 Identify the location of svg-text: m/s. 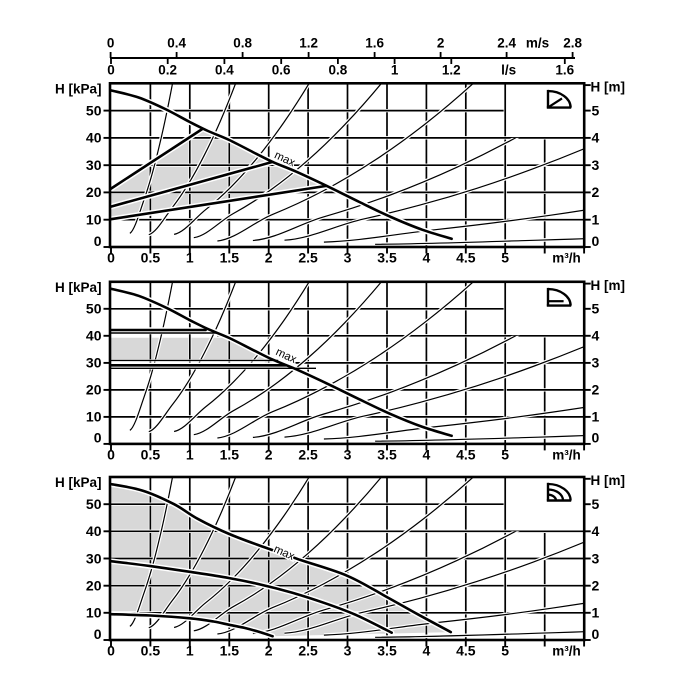
(537, 43).